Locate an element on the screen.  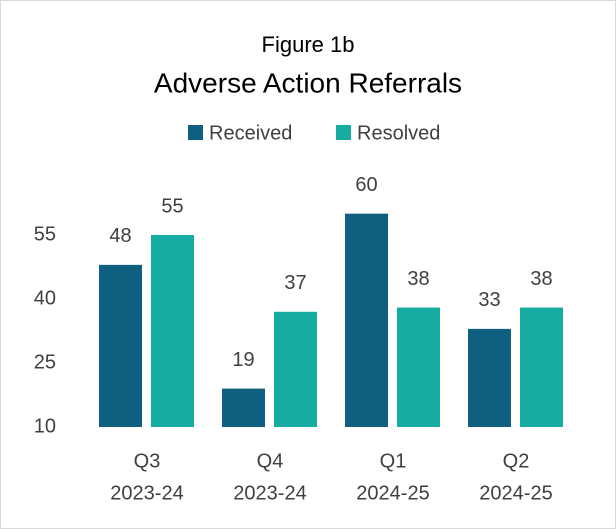
y-tick-label: 40 is located at coordinates (45, 298).